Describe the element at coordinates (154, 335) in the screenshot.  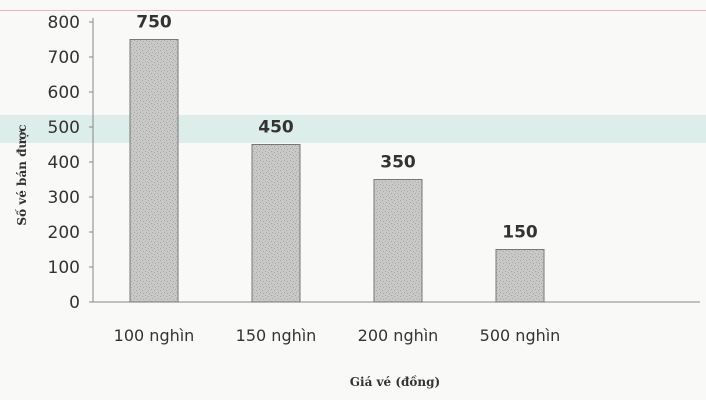
I see `x-tick-label: 100 nghìn` at that location.